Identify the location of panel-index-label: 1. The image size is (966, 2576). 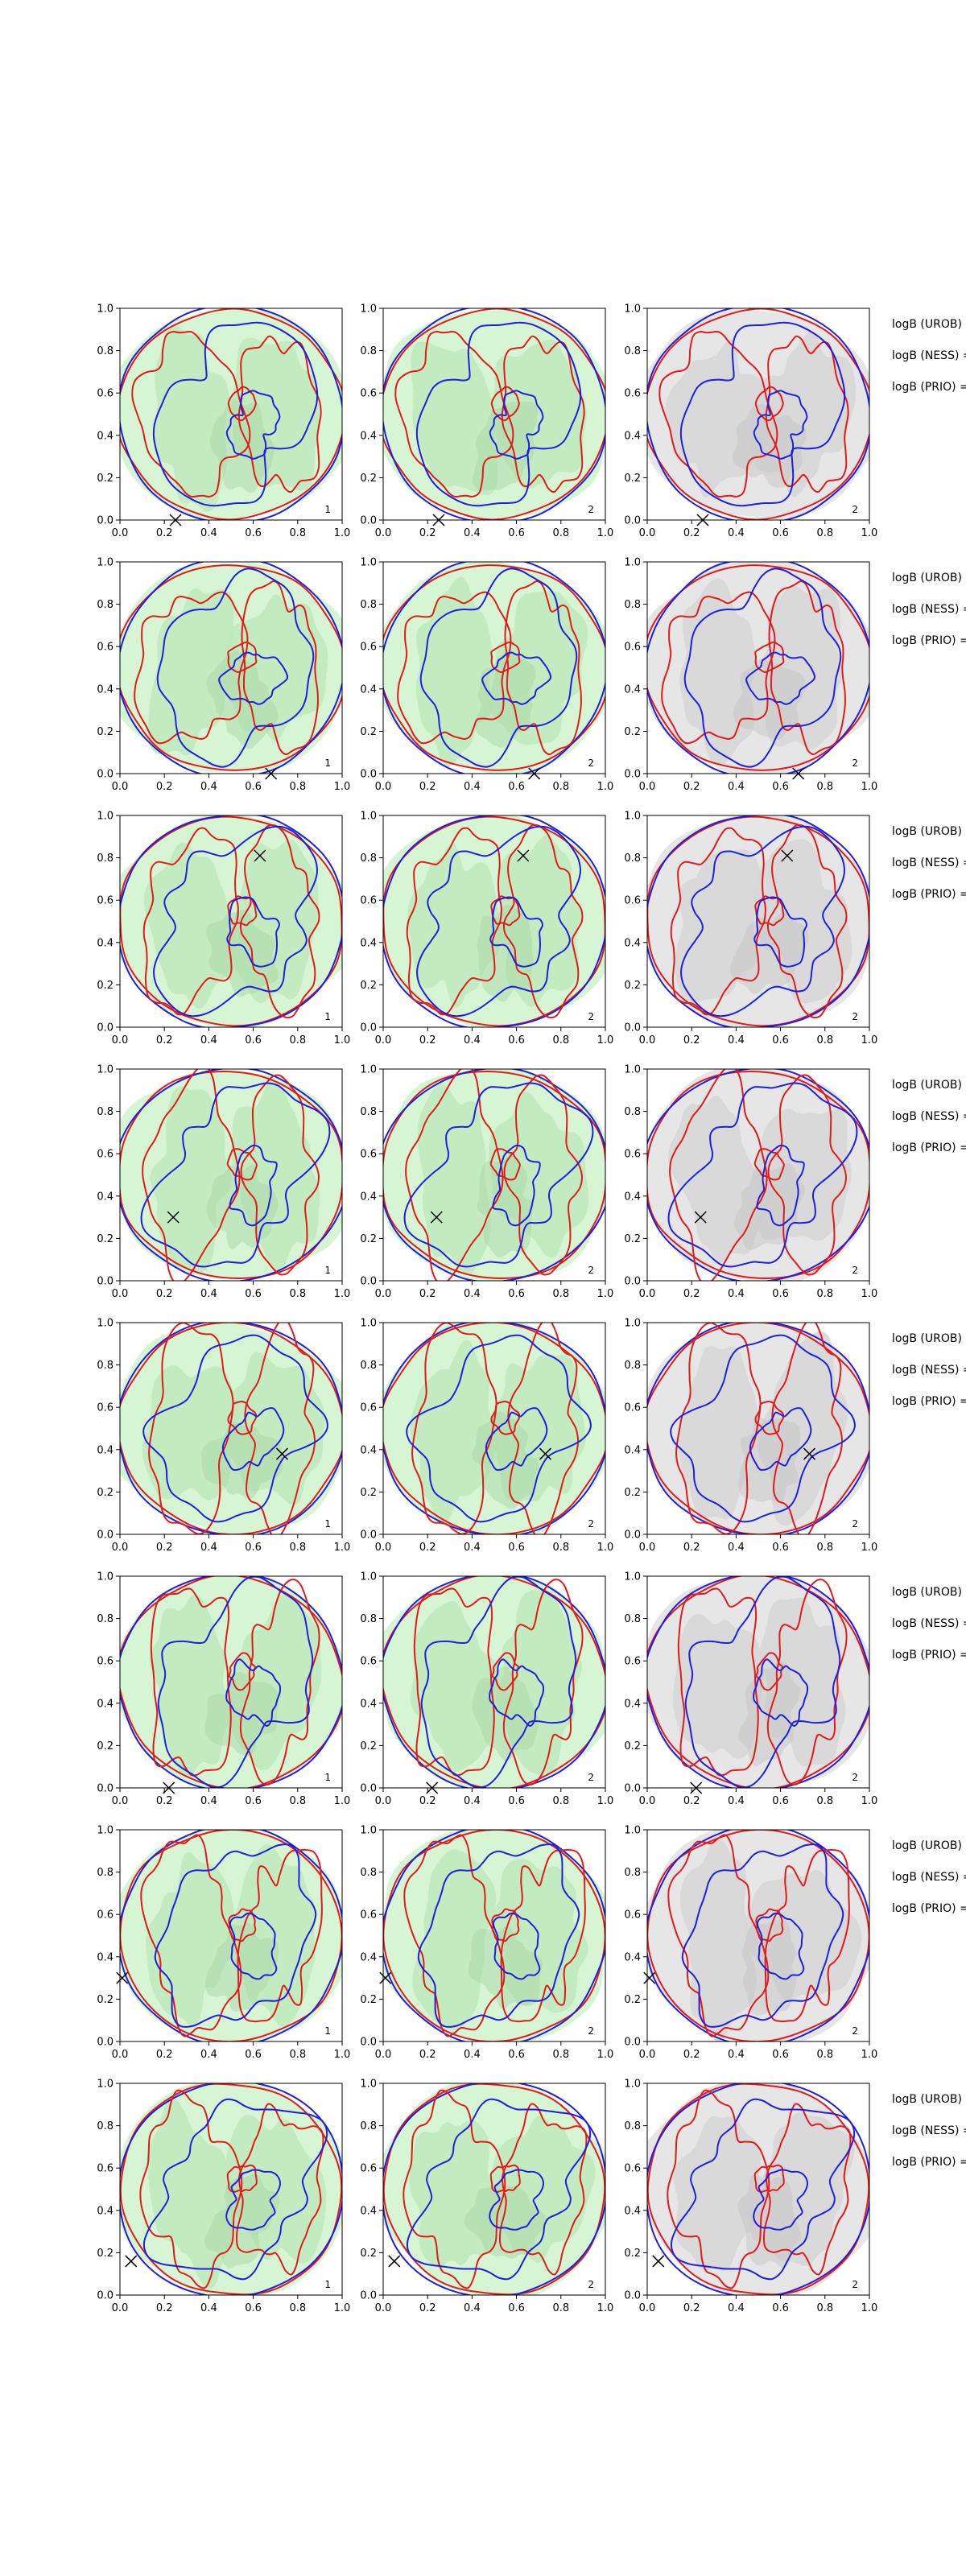
(327, 1016).